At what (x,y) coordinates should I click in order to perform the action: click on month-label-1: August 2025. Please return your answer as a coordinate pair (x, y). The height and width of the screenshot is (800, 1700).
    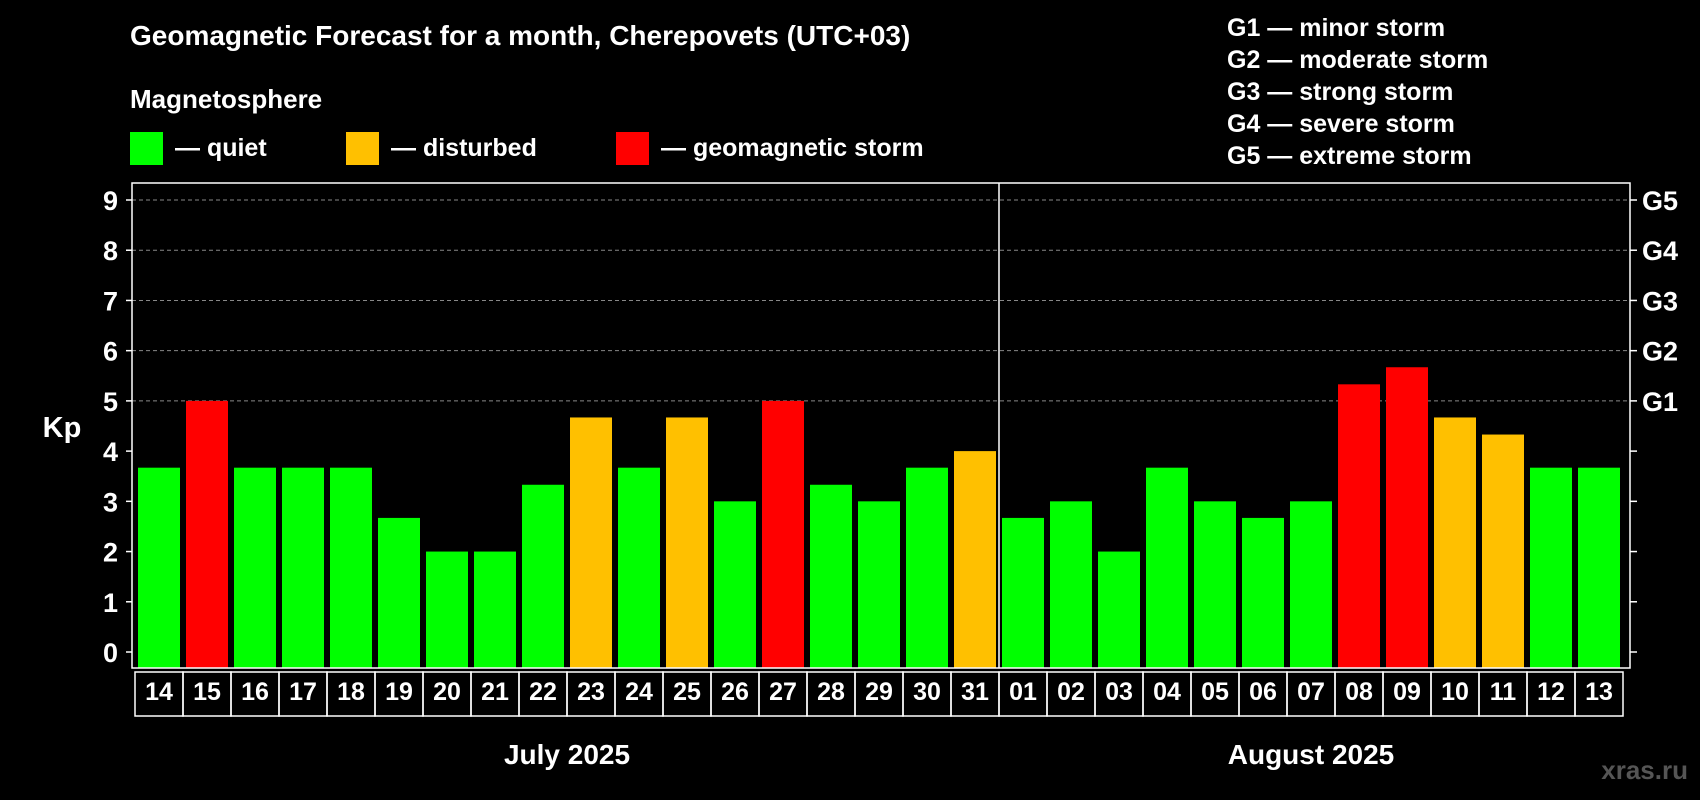
    Looking at the image, I should click on (1311, 754).